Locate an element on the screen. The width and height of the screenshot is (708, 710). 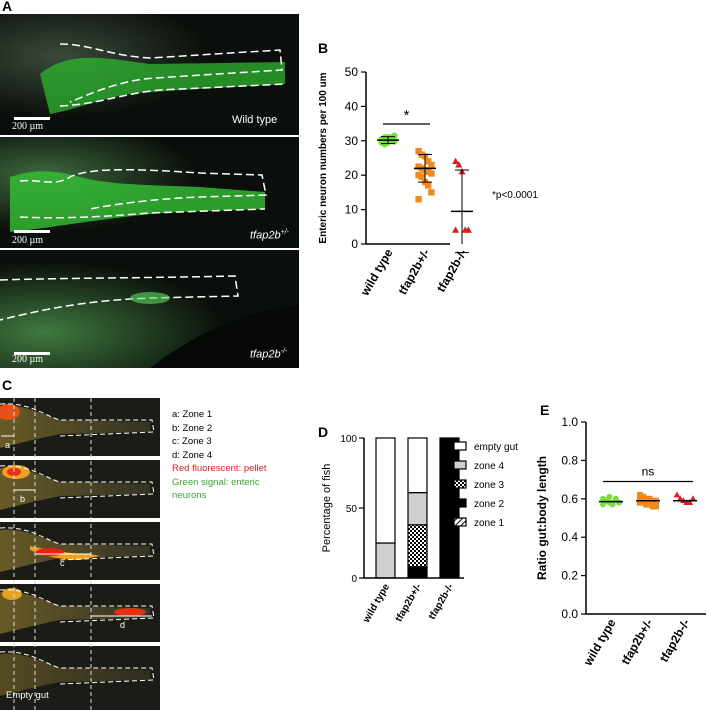
legend-zone-1: a: Zone 1 is located at coordinates (192, 414).